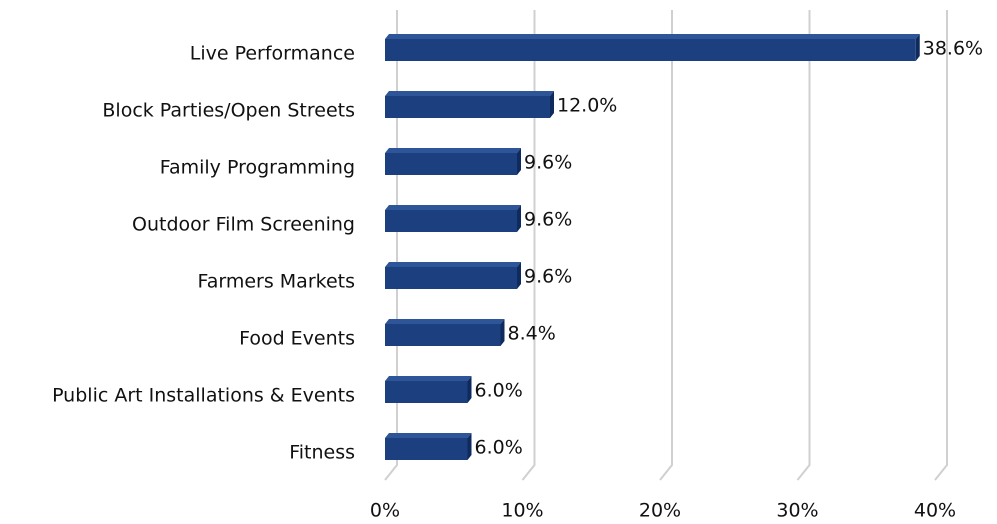 This screenshot has width=997, height=524. I want to click on x-tick-label: 40%, so click(935, 511).